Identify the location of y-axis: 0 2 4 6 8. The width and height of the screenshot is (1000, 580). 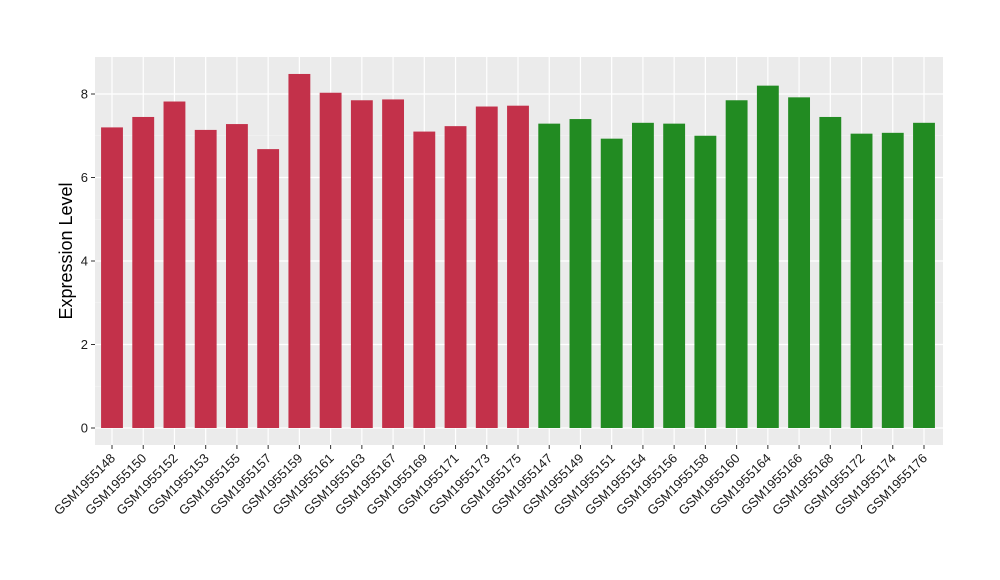
(88, 261).